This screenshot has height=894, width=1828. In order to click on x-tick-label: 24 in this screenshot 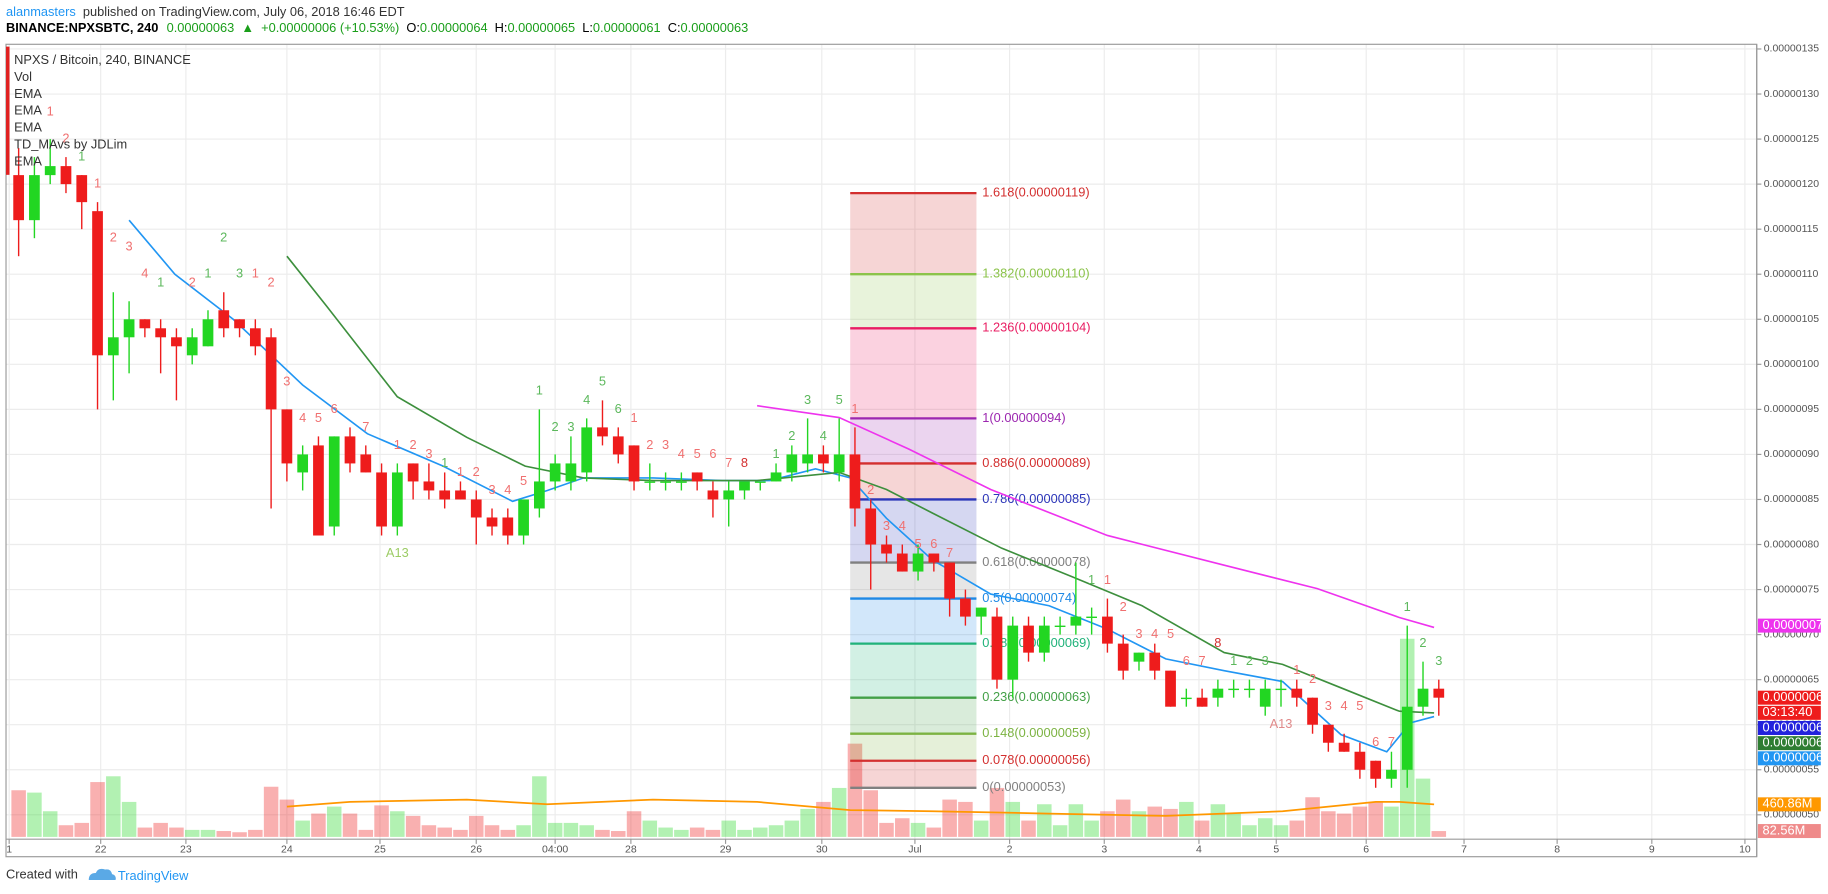, I will do `click(287, 849)`.